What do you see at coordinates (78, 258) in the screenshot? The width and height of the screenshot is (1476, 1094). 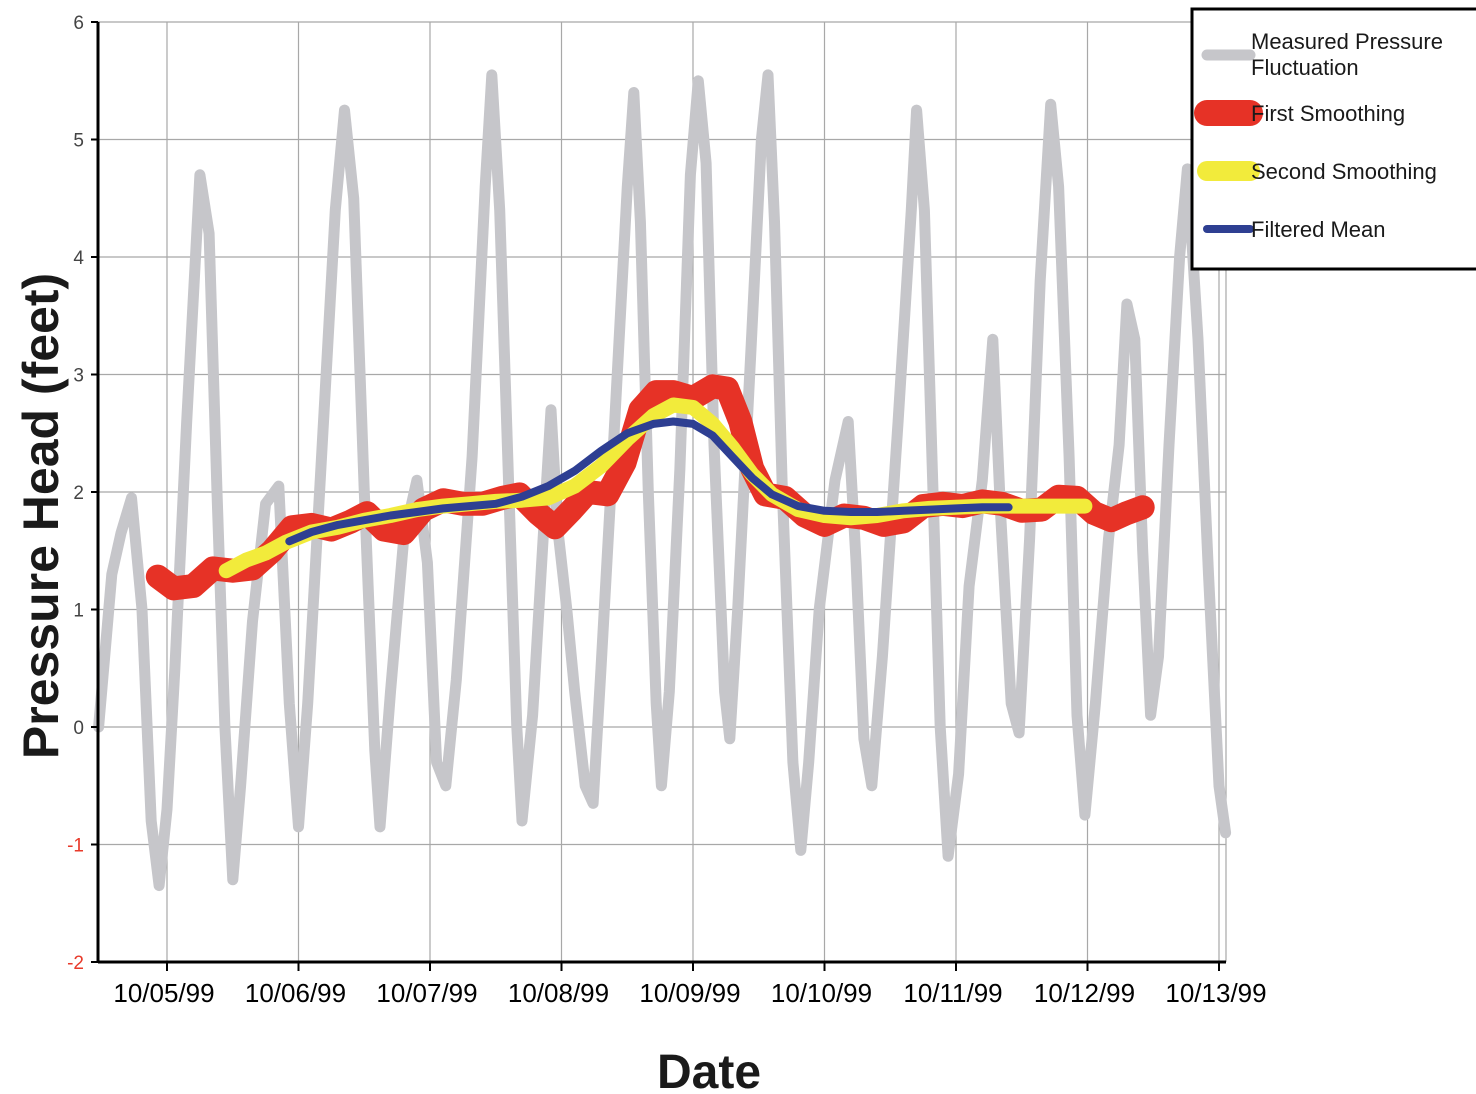 I see `y-tick-label: 4` at bounding box center [78, 258].